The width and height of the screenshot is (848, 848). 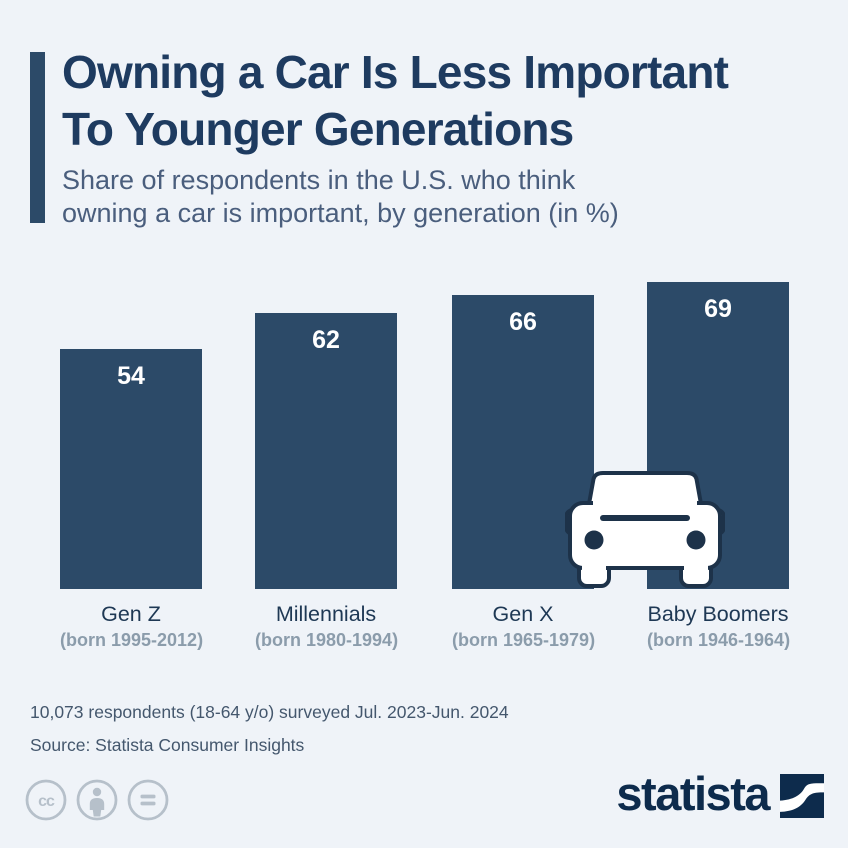 I want to click on attribution-icon, so click(x=97, y=800).